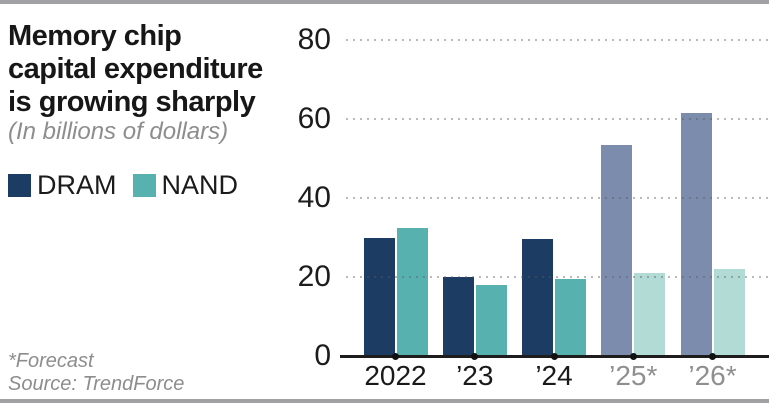 The height and width of the screenshot is (406, 769). What do you see at coordinates (384, 401) in the screenshot?
I see `bottom-border-rule` at bounding box center [384, 401].